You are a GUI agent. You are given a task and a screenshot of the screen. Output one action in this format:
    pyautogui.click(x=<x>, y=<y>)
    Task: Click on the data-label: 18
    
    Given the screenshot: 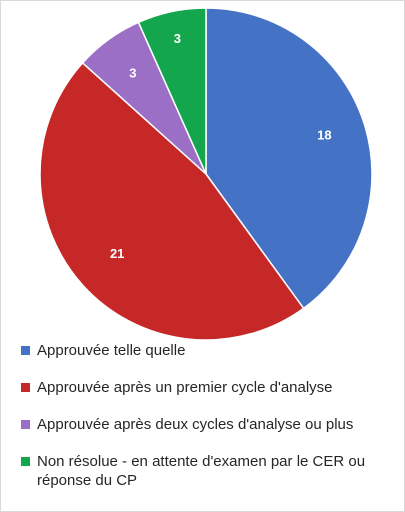 What is the action you would take?
    pyautogui.click(x=324, y=135)
    